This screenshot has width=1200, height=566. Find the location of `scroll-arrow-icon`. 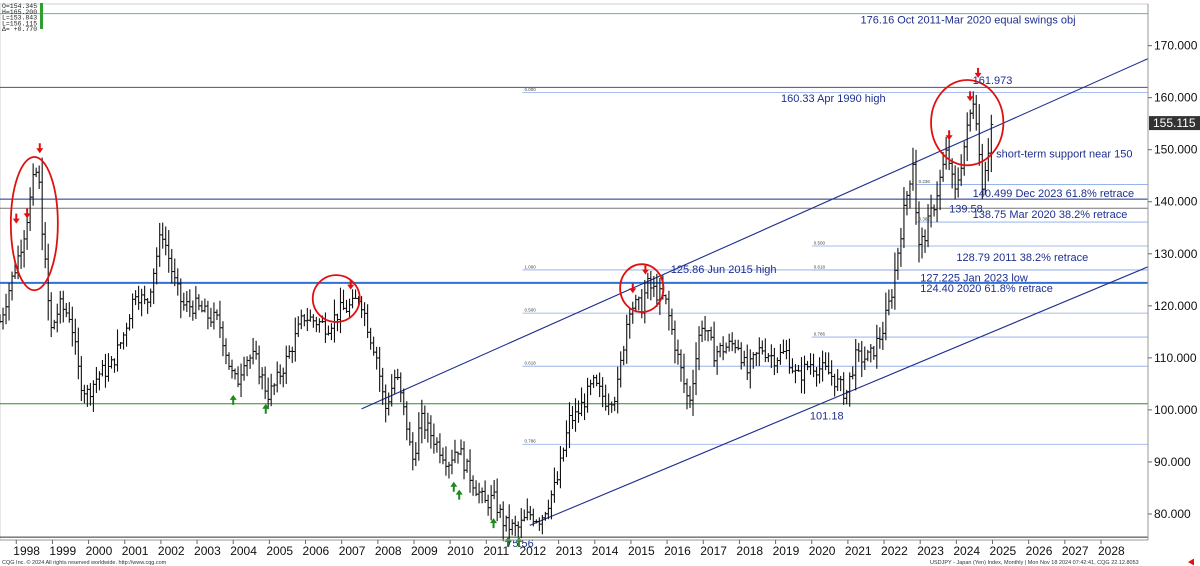

scroll-arrow-icon is located at coordinates (1191, 562).